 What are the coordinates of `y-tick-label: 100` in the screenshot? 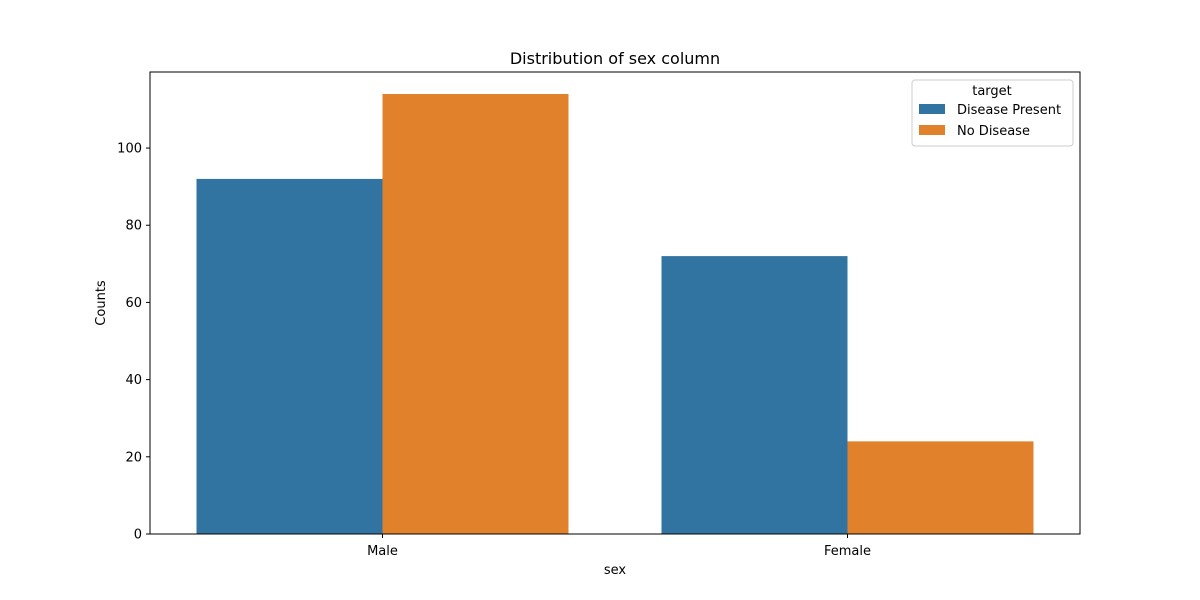 It's located at (129, 149).